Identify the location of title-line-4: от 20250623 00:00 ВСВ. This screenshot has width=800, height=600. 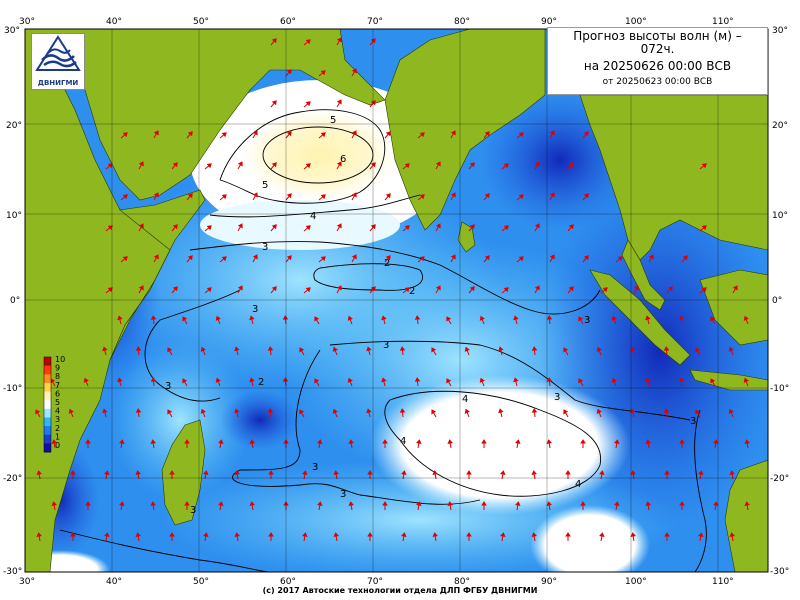
(657, 82).